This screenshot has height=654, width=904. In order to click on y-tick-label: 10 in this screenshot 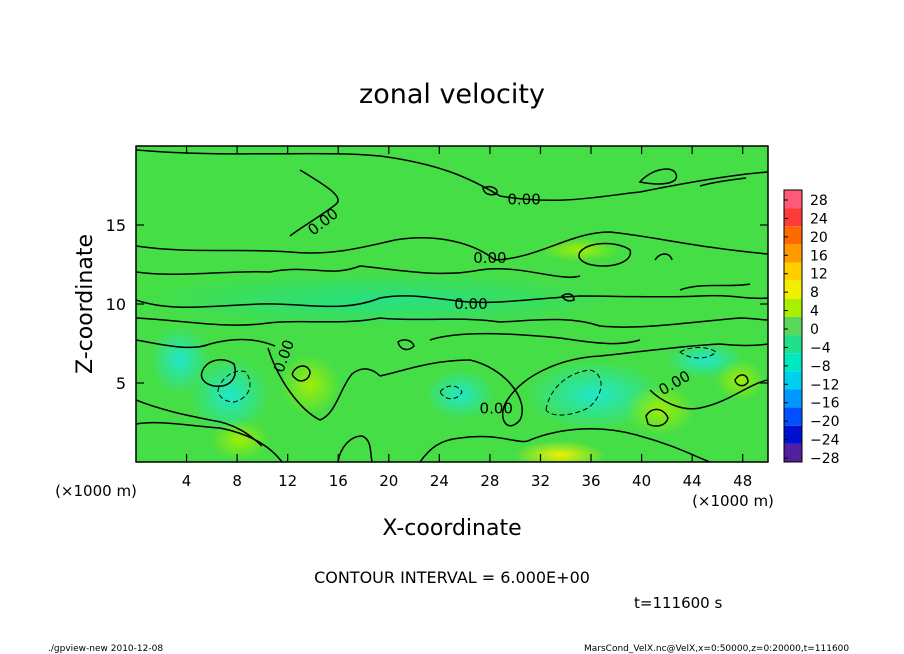, I will do `click(116, 304)`.